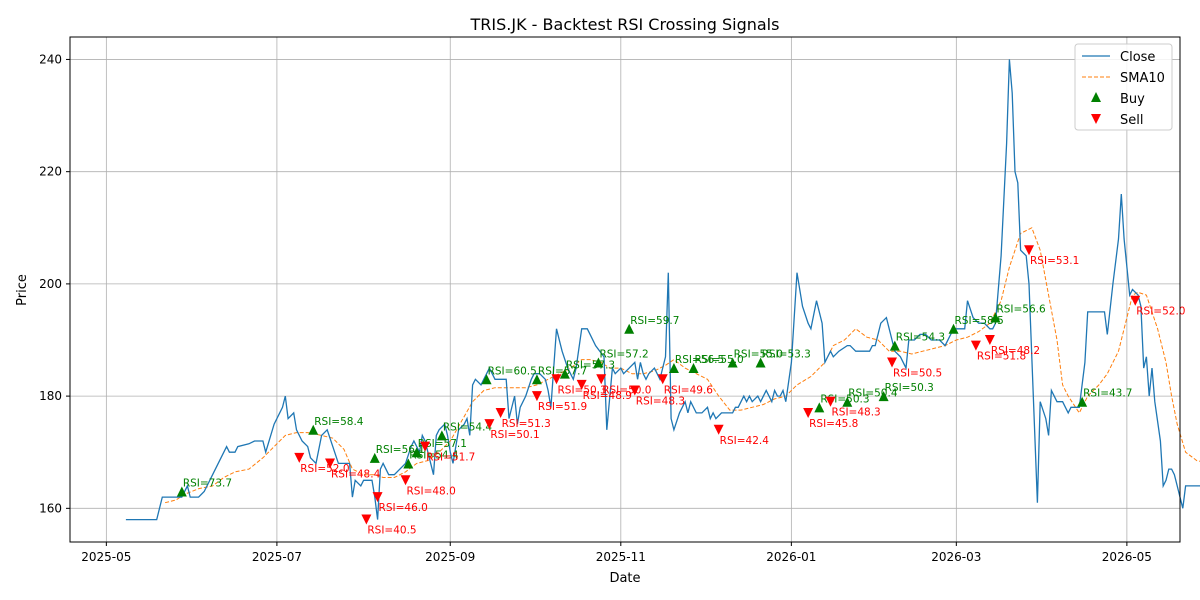  I want to click on legend-sell-marker, so click(1096, 119).